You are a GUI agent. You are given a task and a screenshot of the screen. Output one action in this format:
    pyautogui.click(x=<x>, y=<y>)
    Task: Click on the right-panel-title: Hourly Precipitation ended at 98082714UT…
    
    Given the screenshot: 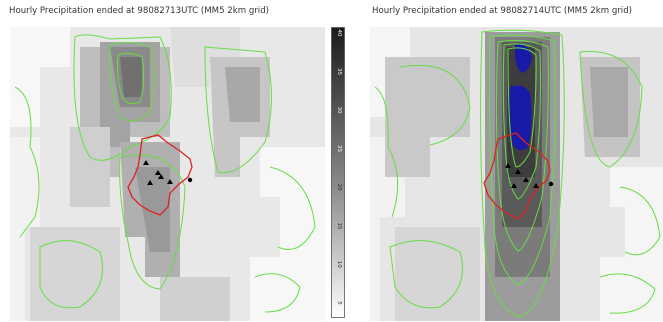 What is the action you would take?
    pyautogui.click(x=502, y=11)
    